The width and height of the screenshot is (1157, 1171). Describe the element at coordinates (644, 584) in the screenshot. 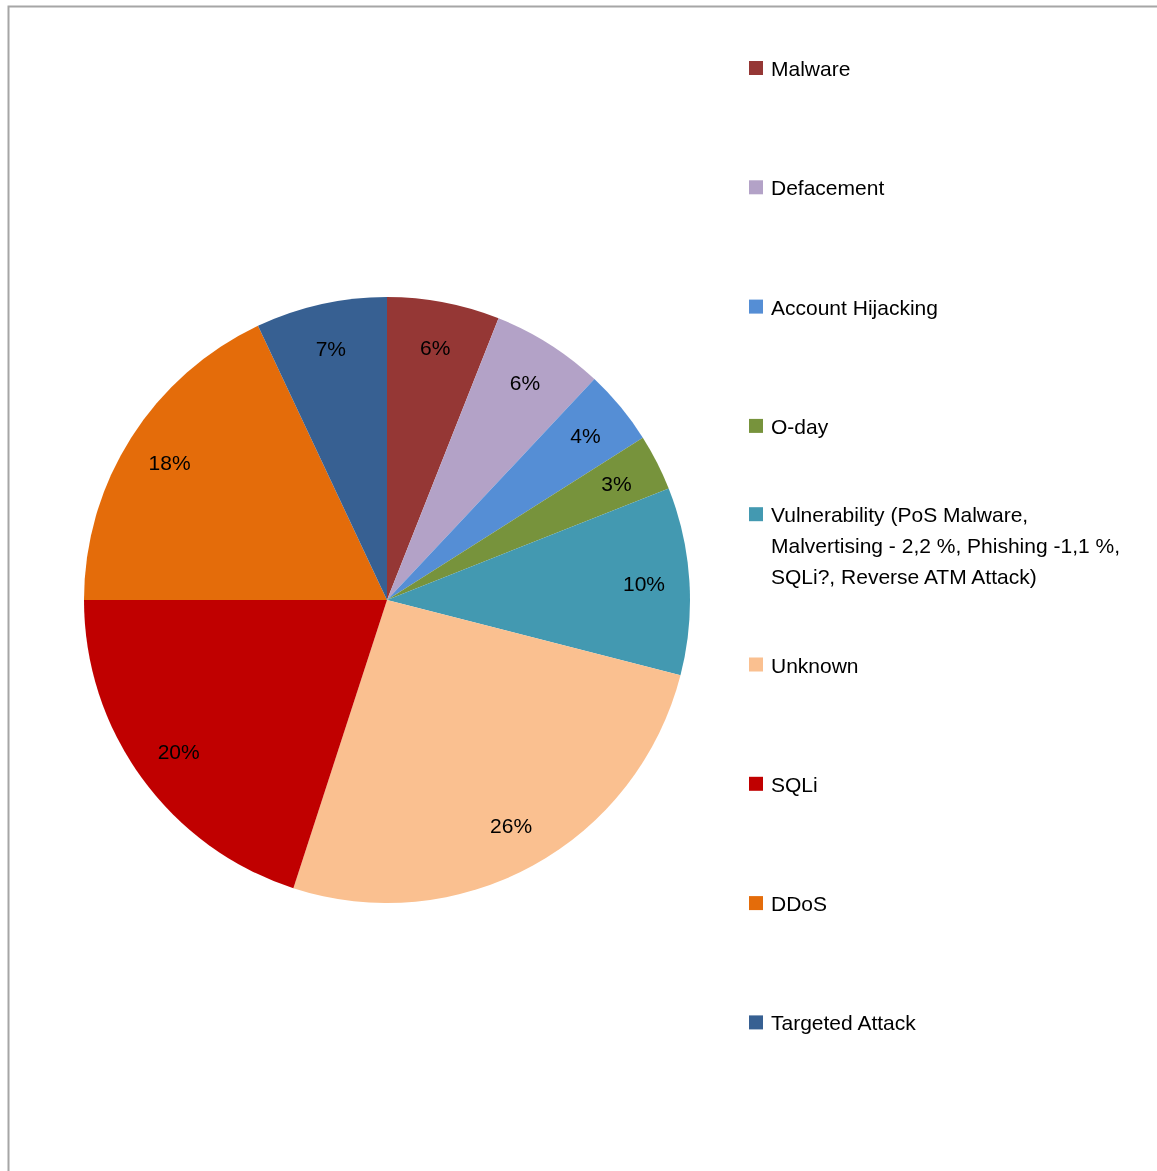

I see `data-label: 10%` at that location.